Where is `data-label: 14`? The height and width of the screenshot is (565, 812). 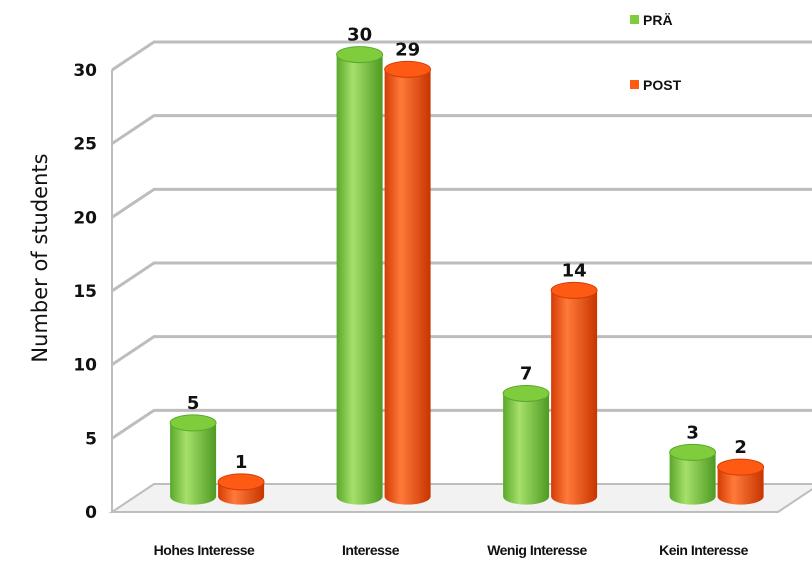
data-label: 14 is located at coordinates (574, 270).